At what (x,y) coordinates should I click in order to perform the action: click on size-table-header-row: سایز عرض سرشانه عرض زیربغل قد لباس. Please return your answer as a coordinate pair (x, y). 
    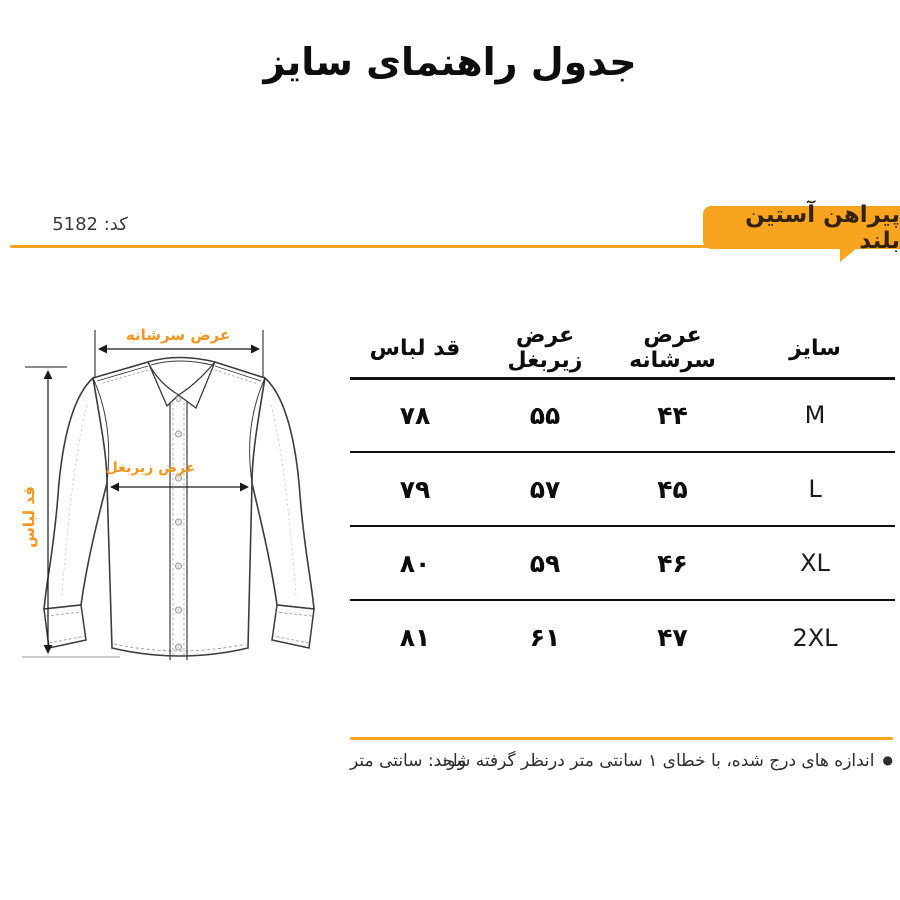
    Looking at the image, I should click on (622, 350).